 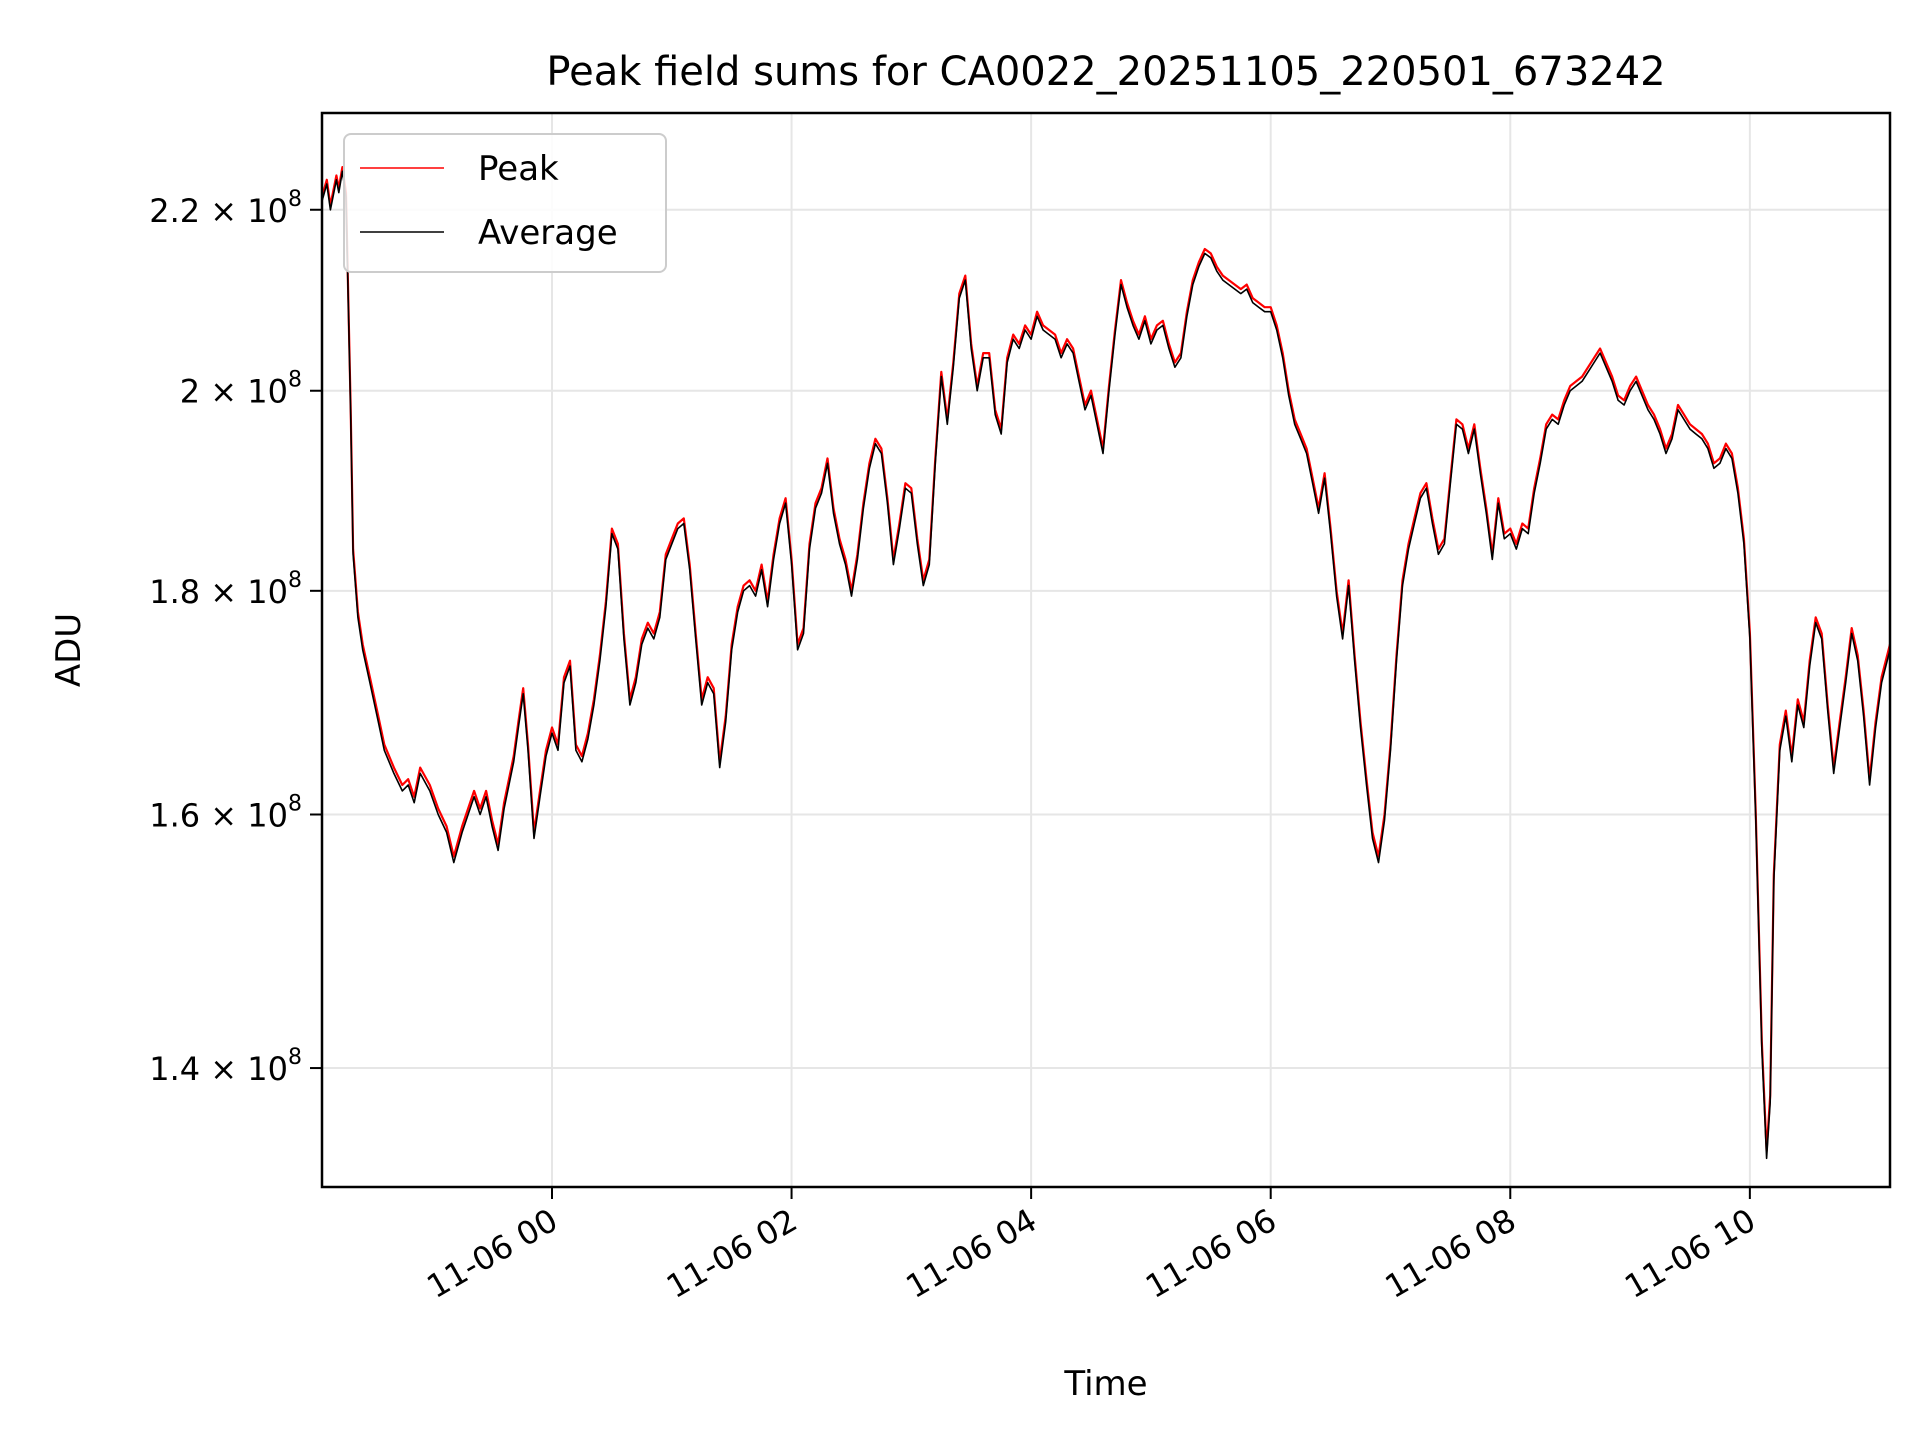 I want to click on y-tick-label: 1.4 × 108, so click(x=225, y=1066).